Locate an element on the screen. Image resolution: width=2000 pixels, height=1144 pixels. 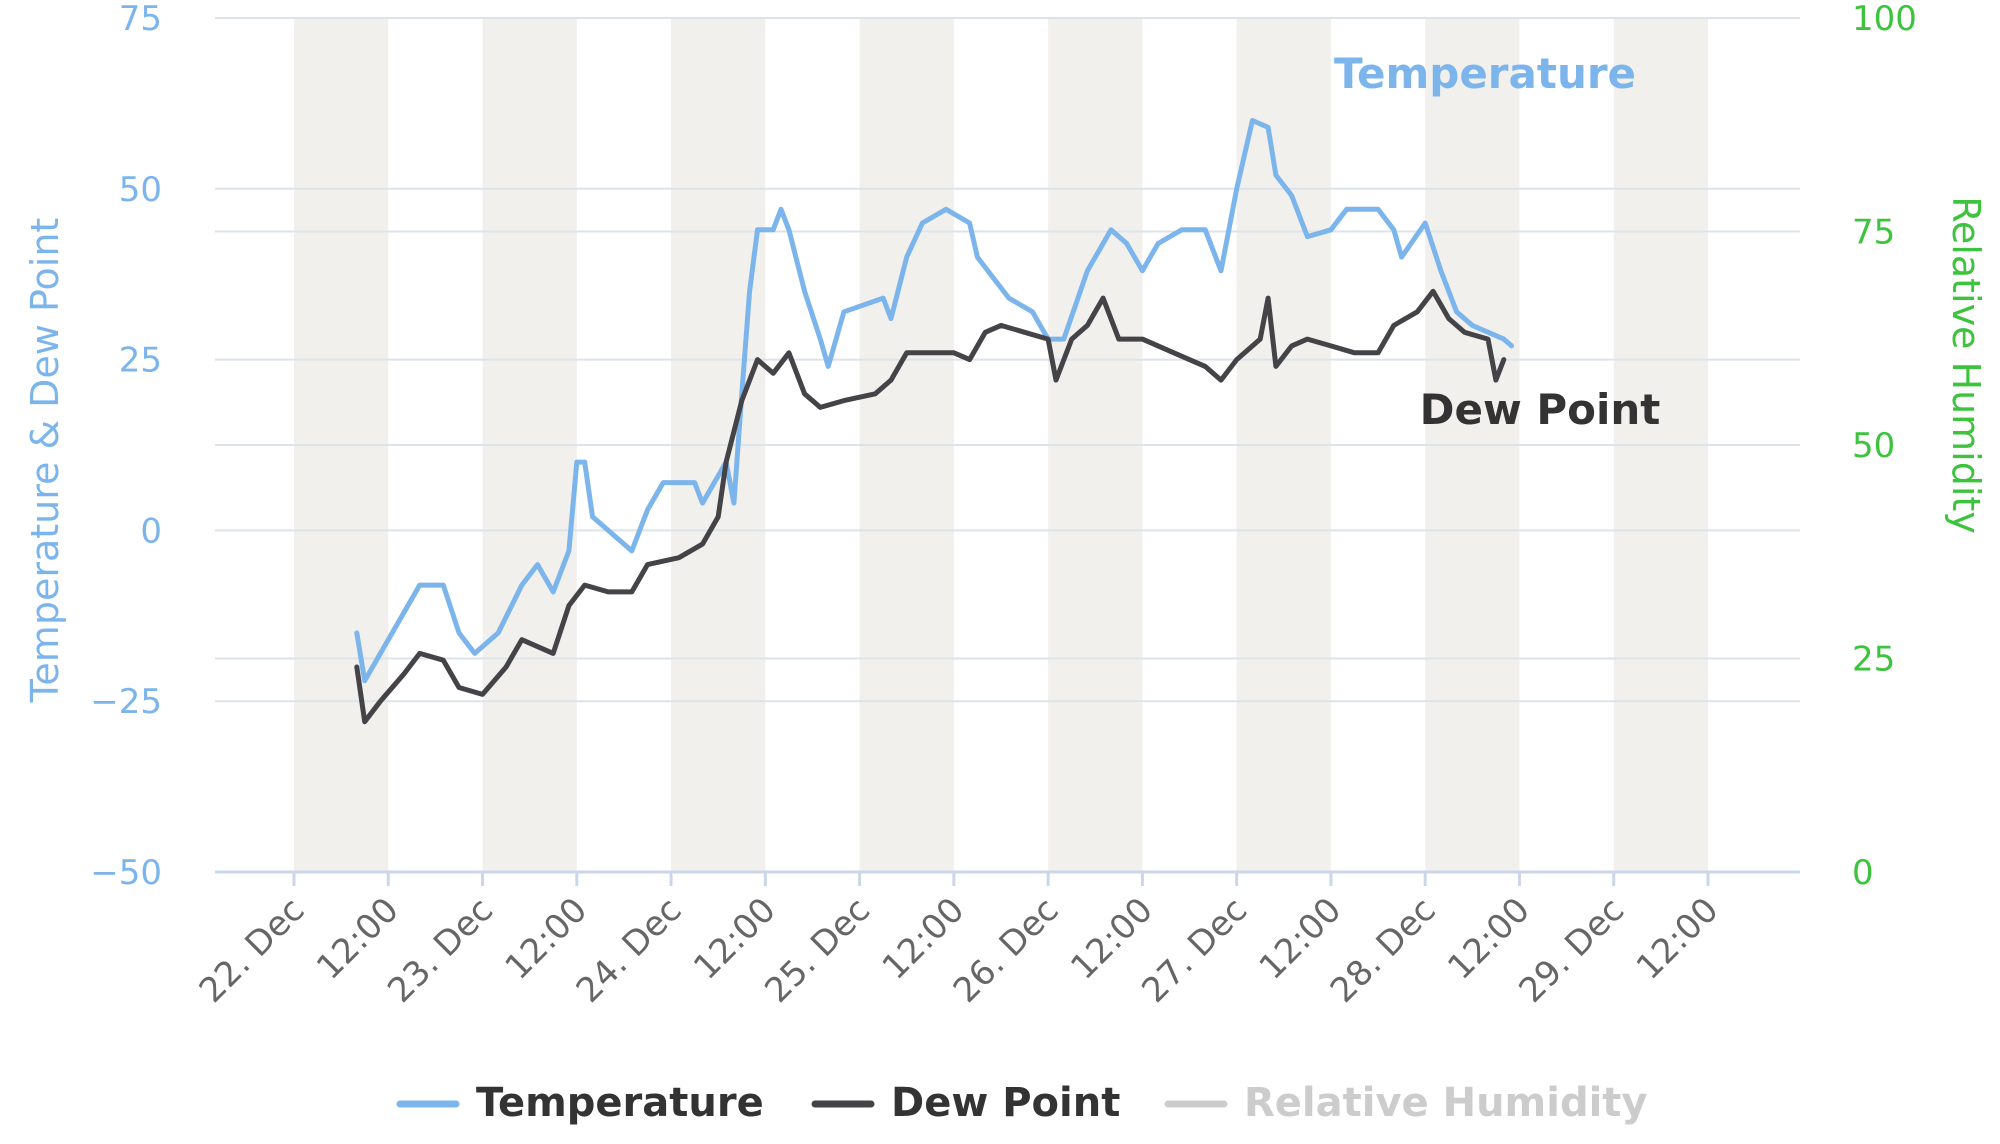
y-left-tick-label: −25 is located at coordinates (126, 702).